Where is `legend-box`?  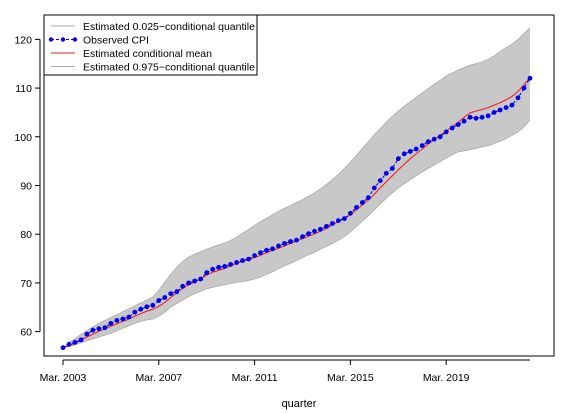 legend-box is located at coordinates (150, 45).